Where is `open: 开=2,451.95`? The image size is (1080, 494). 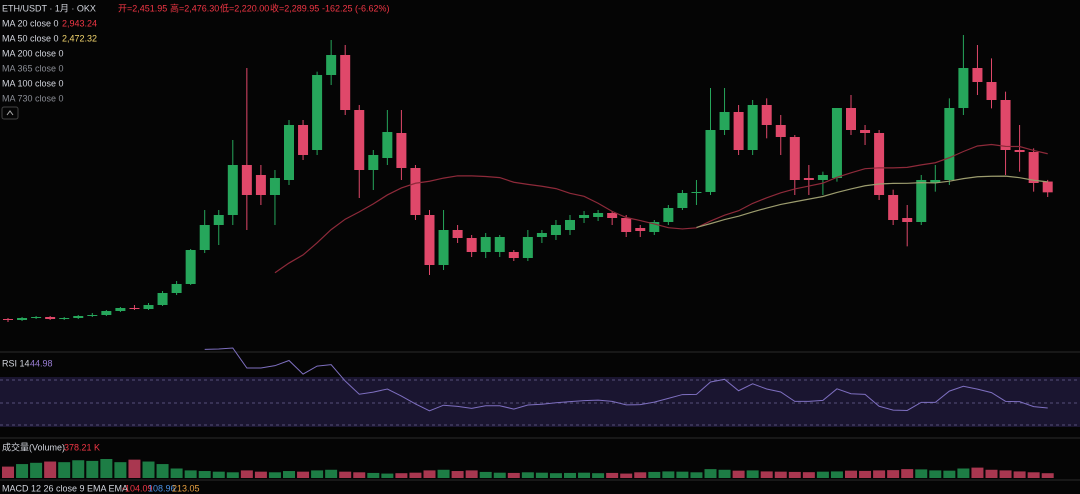
open: 开=2,451.95 is located at coordinates (142, 8).